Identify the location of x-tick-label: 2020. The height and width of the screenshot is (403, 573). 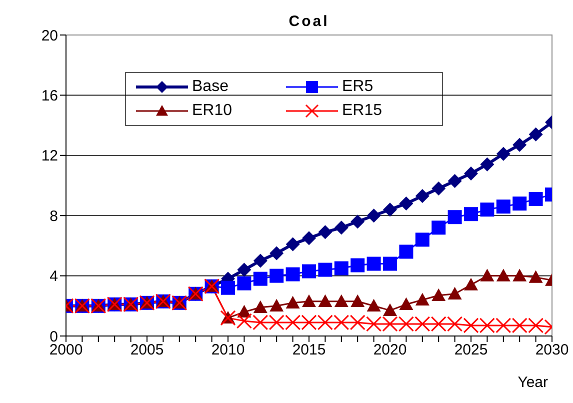
(390, 350).